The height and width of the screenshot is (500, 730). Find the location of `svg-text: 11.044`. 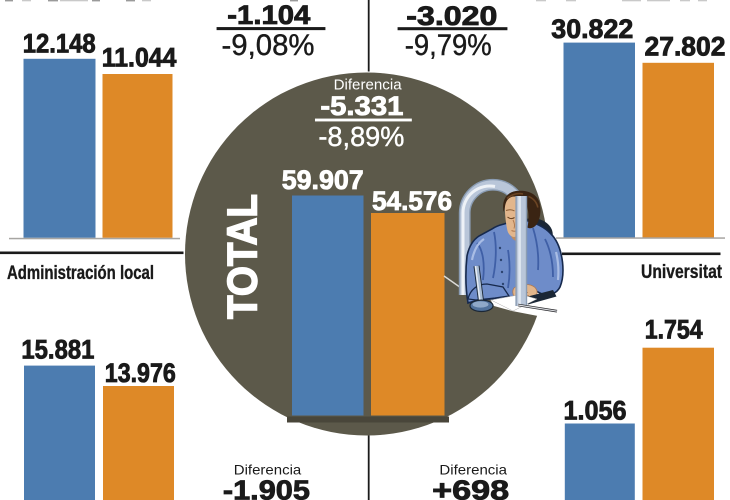

svg-text: 11.044 is located at coordinates (139, 58).